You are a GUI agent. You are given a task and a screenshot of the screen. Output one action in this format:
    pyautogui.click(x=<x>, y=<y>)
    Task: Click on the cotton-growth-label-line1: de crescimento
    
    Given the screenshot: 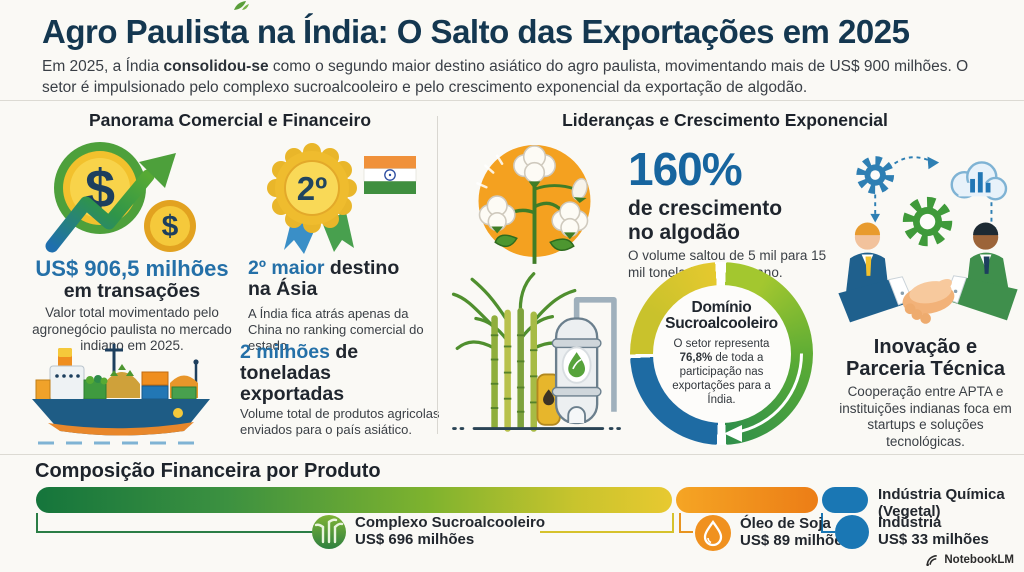 What is the action you would take?
    pyautogui.click(x=705, y=208)
    